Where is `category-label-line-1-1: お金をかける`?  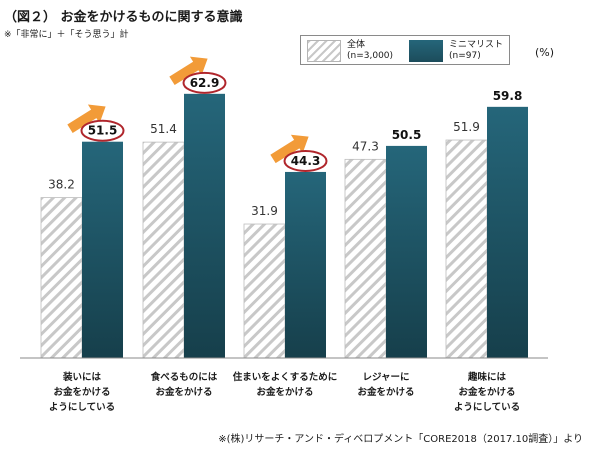 category-label-line-1-1: お金をかける is located at coordinates (183, 392).